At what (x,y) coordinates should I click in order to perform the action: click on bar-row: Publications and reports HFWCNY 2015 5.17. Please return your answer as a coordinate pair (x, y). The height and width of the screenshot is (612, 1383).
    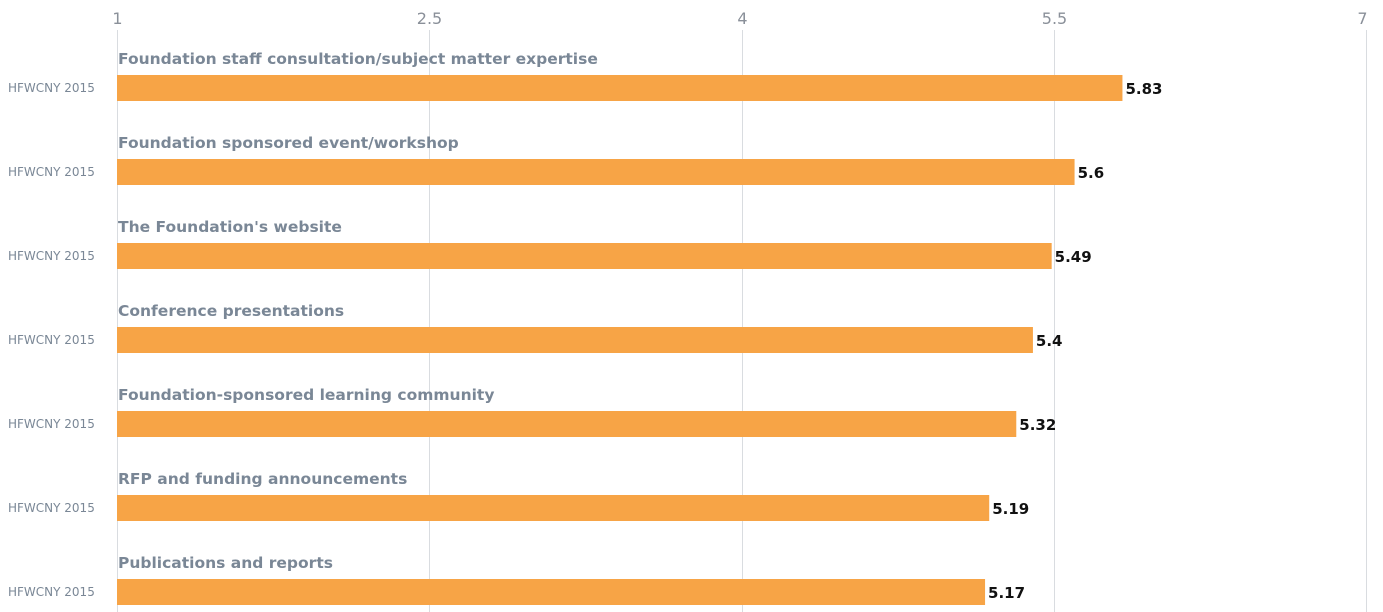
    Looking at the image, I should click on (516, 579).